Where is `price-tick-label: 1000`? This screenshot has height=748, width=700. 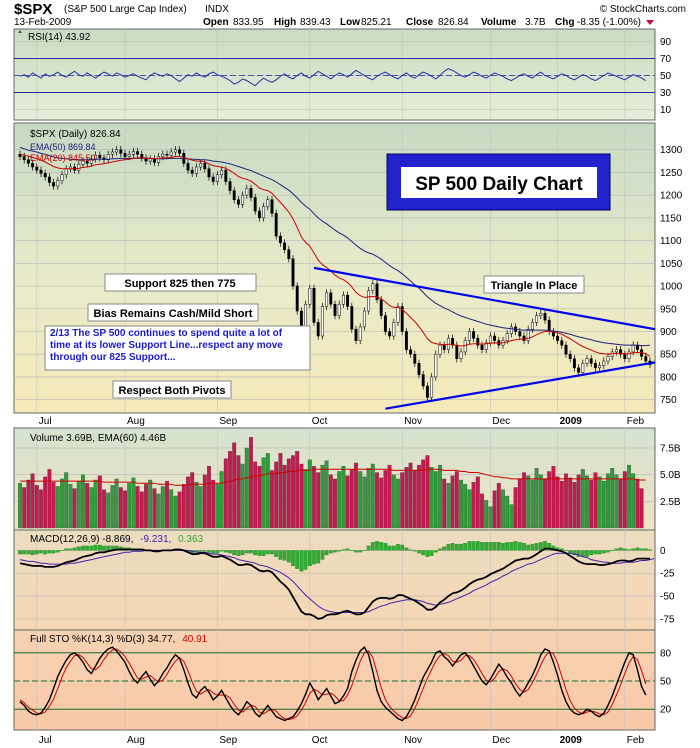 price-tick-label: 1000 is located at coordinates (671, 287).